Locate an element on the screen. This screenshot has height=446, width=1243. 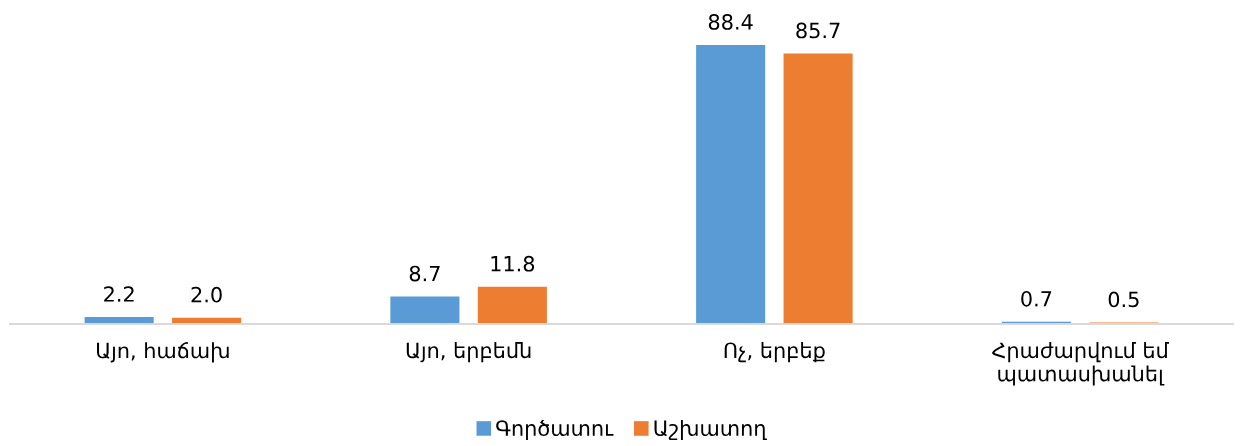
data-label: 0.5 is located at coordinates (1123, 299).